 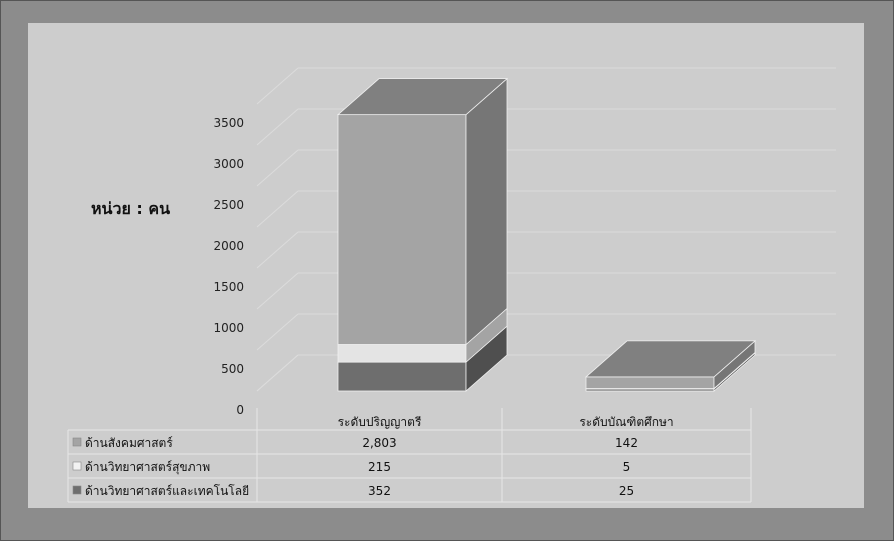 I want to click on category-label: ระดับปริญญาตรี, so click(x=380, y=422).